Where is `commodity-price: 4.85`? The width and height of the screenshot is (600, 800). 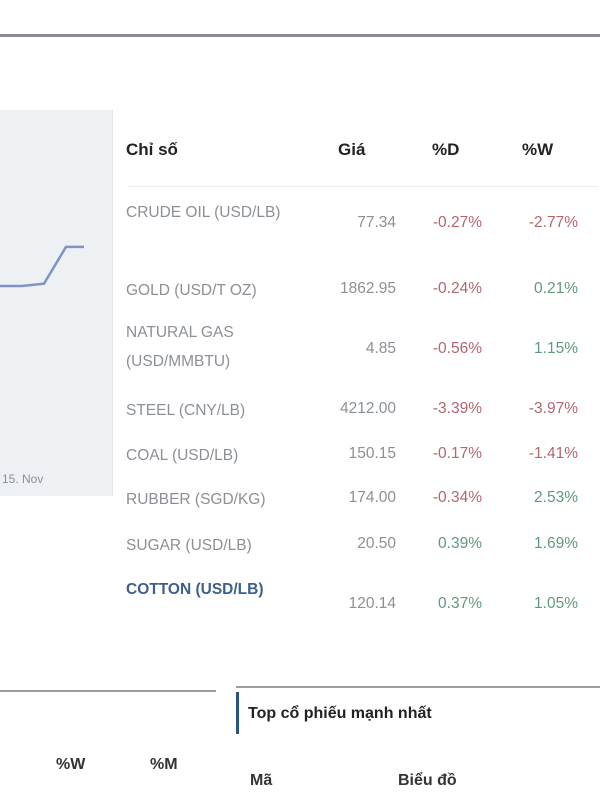
commodity-price: 4.85 is located at coordinates (380, 348).